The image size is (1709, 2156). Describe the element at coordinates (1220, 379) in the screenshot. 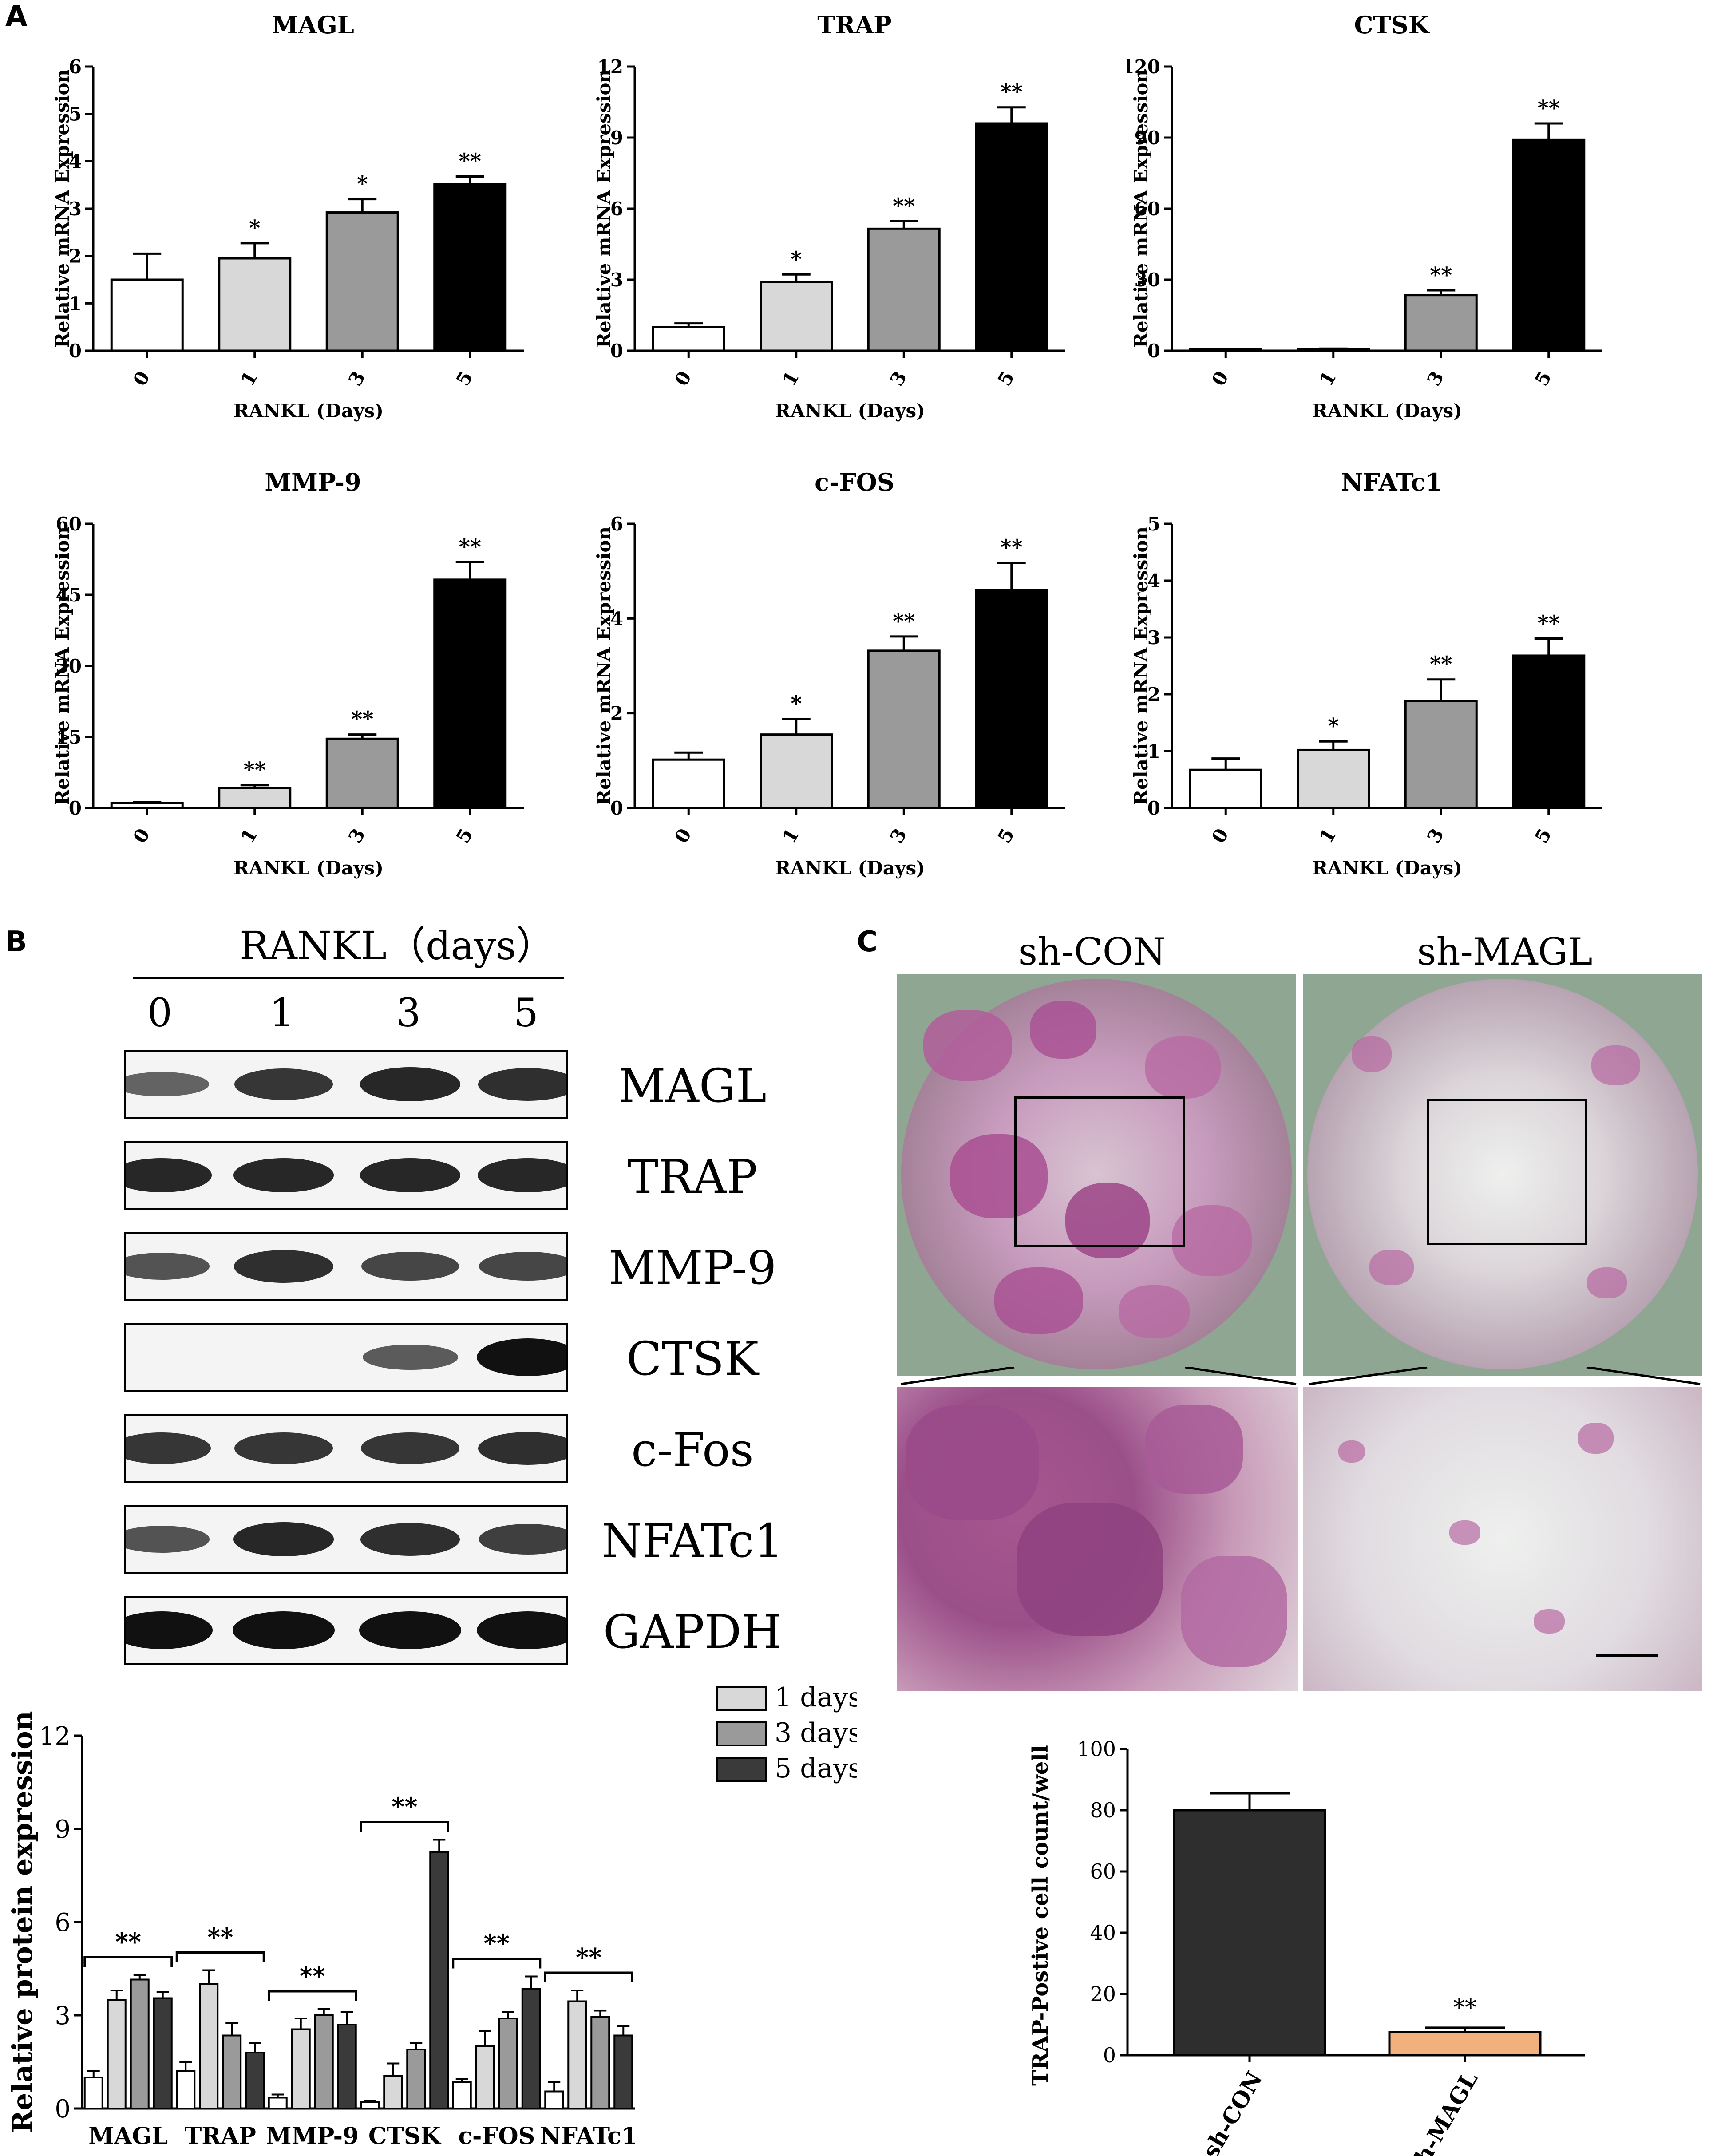

I see `x-tick-label: 0` at that location.